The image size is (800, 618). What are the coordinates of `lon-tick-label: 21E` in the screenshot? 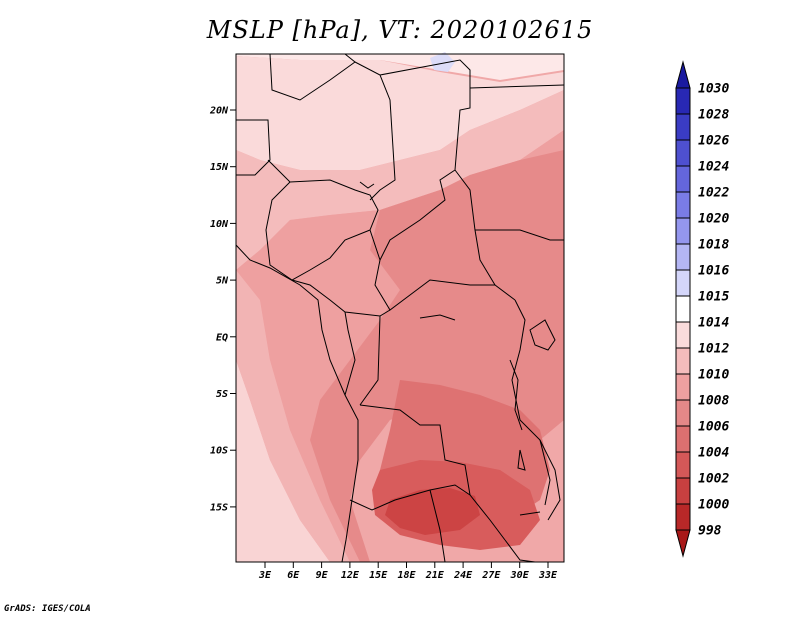 It's located at (435, 575).